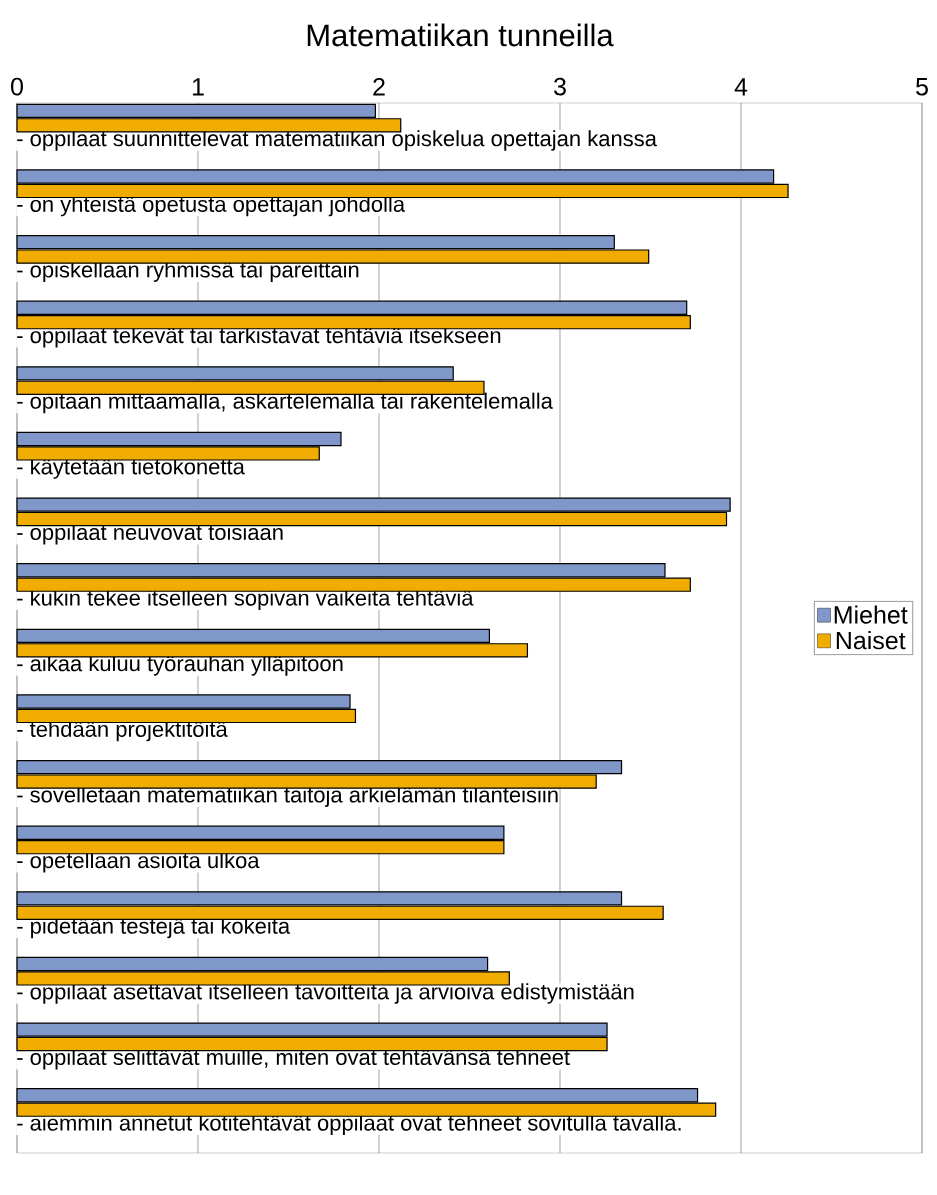  I want to click on y-tick-label: - käytetään tietokonetta, so click(131, 468).